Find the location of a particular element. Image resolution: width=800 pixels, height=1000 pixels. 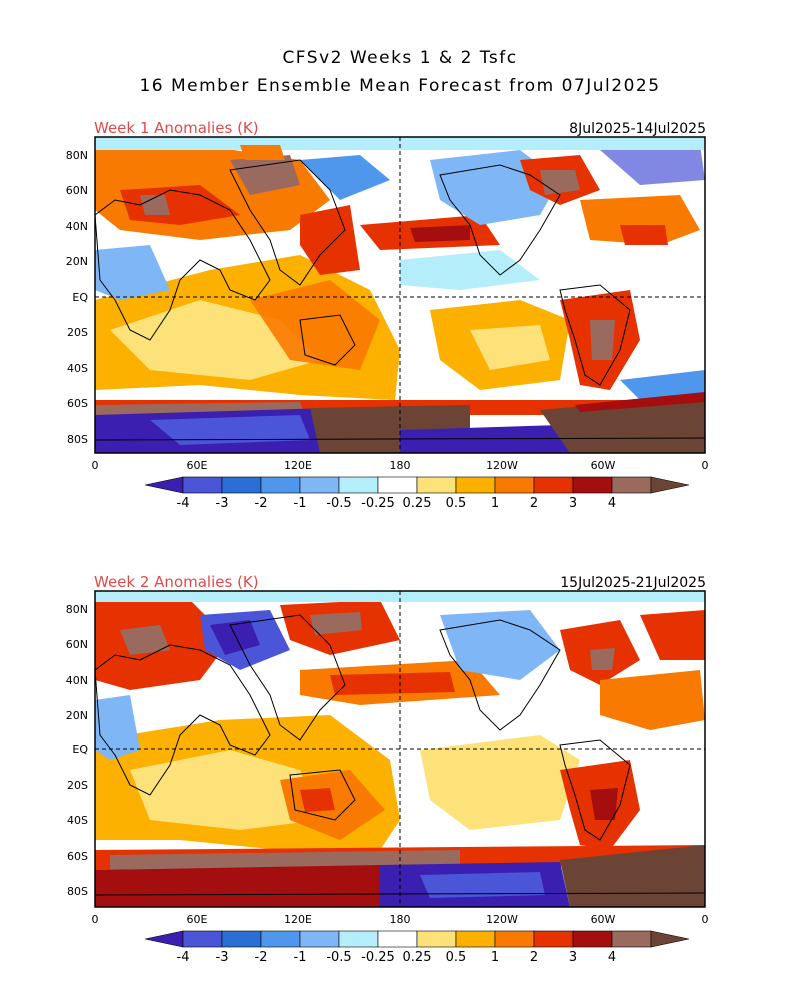

week1-colorbar: -4 -3 -2 -1 -0.5 -0.25 0.25 0.5 1 2 3 4 is located at coordinates (417, 493).